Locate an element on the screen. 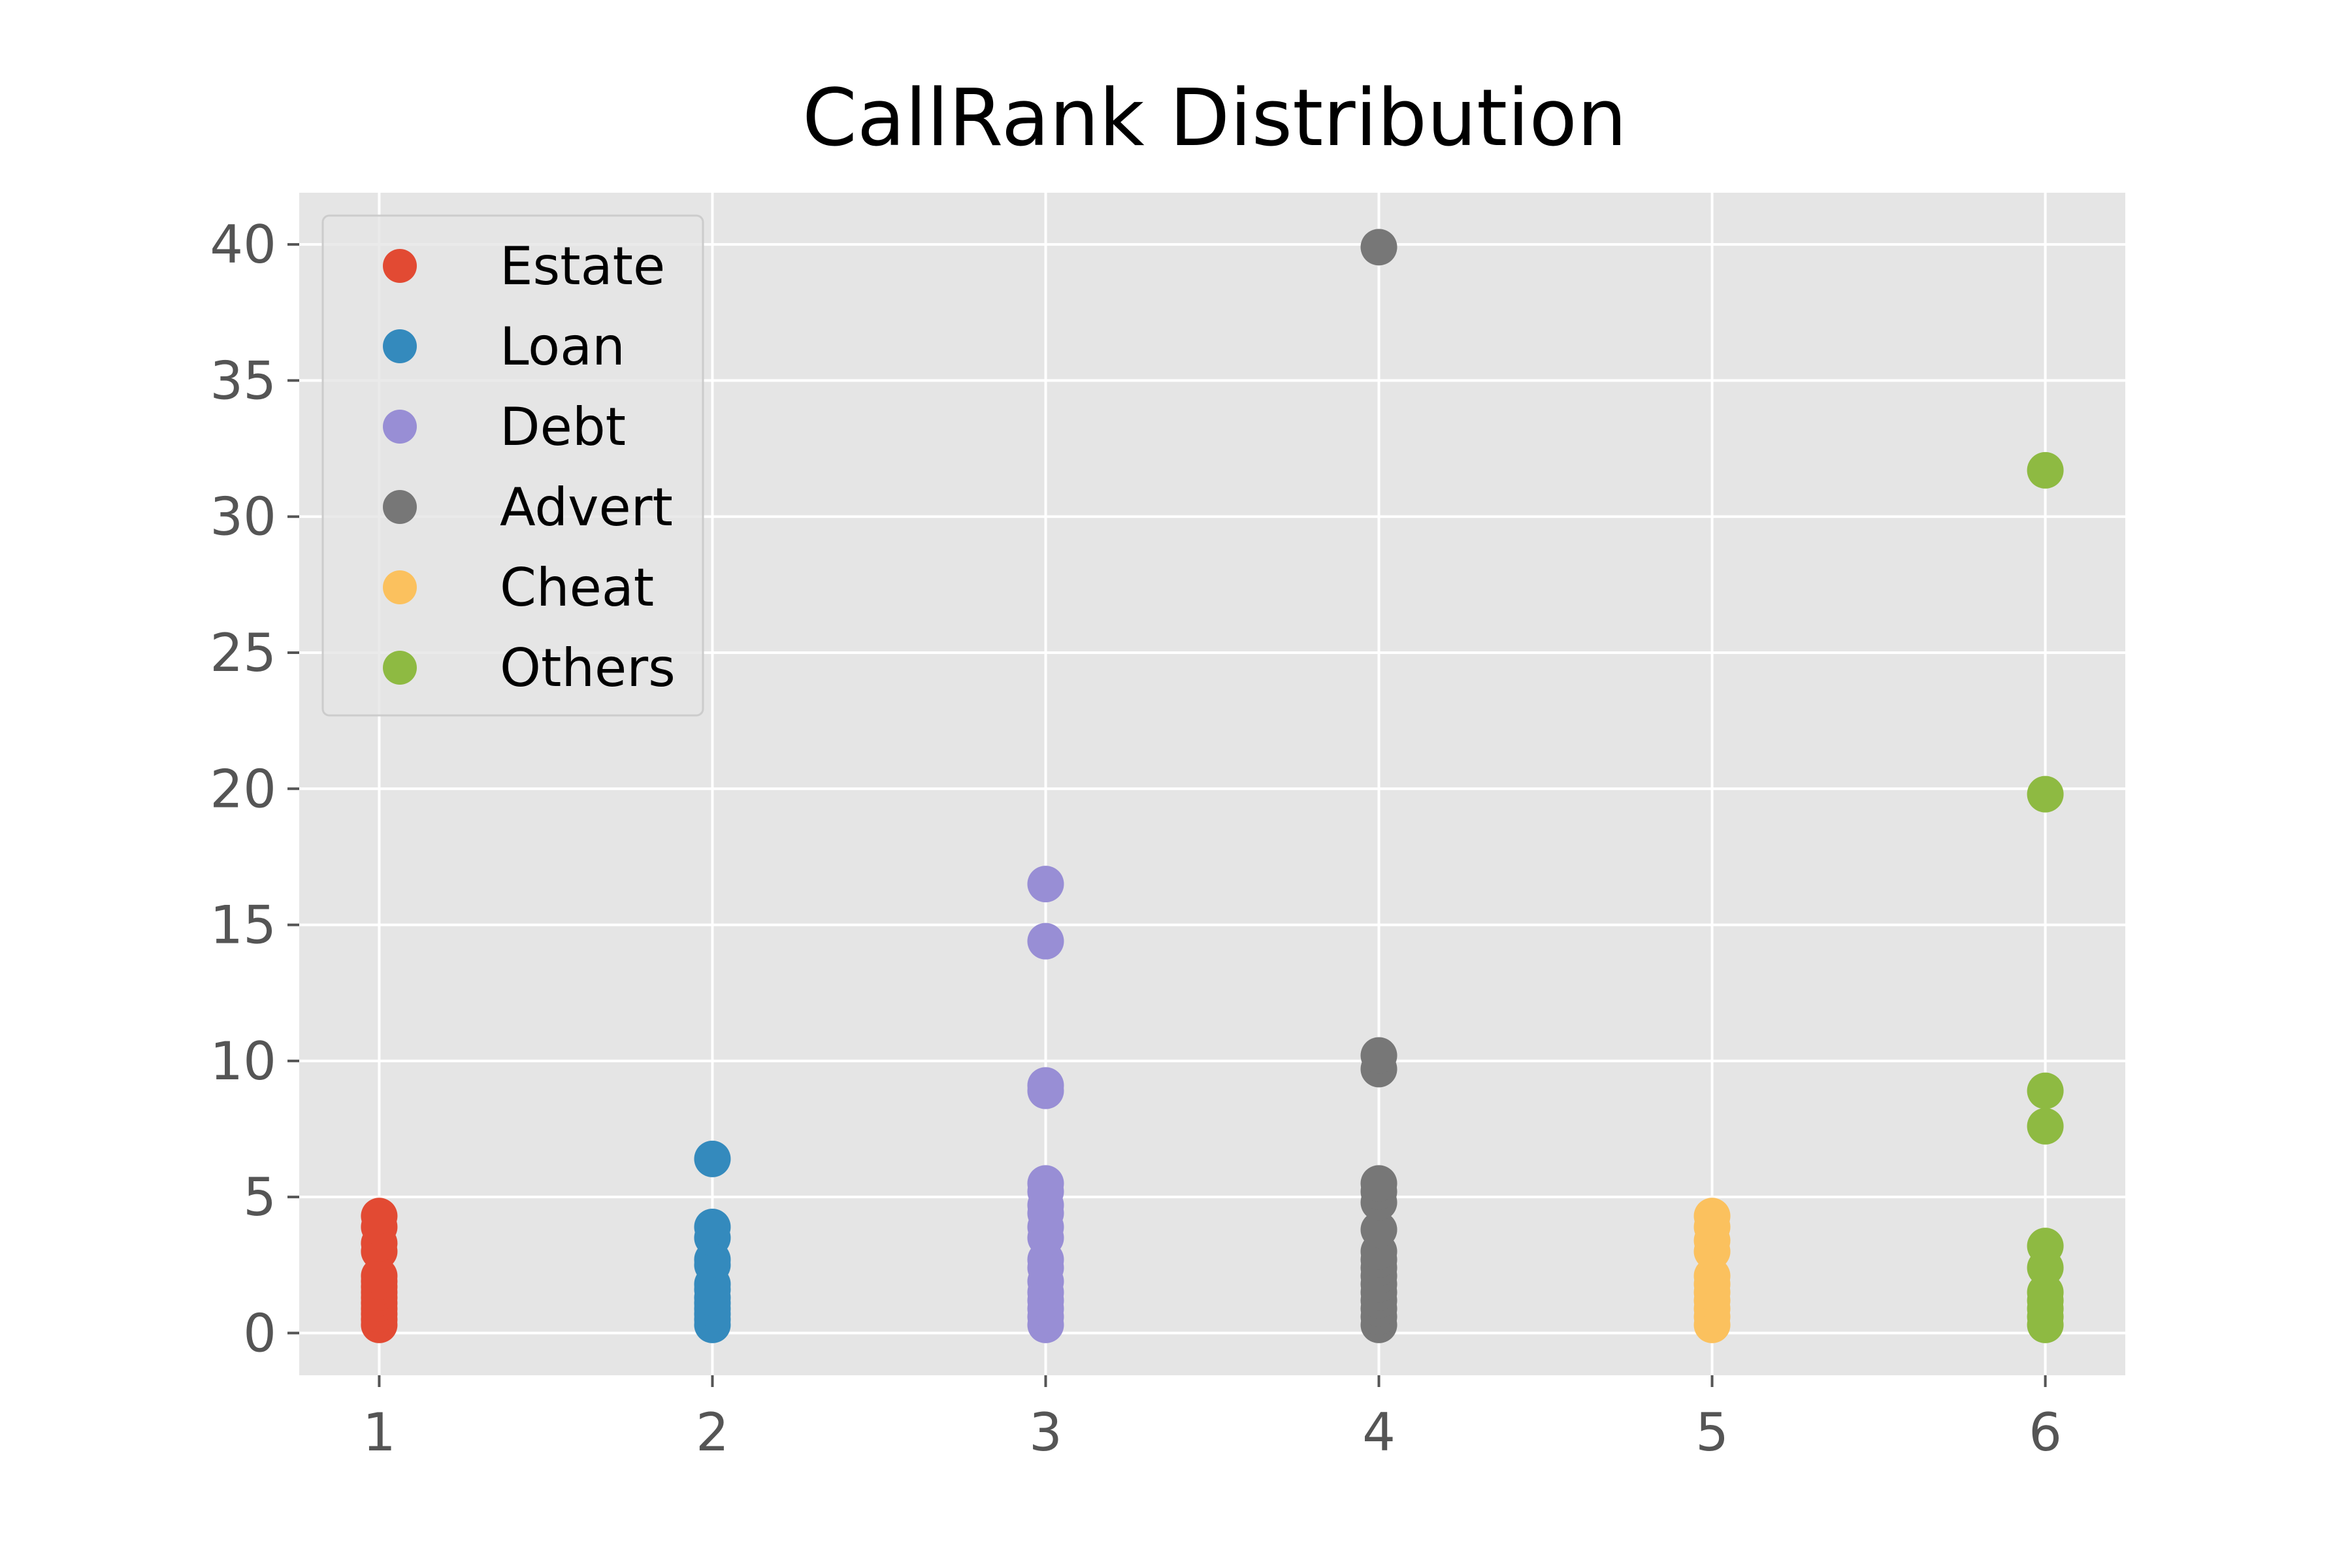 The image size is (2352, 1568). y-tick-label: 40 is located at coordinates (243, 244).